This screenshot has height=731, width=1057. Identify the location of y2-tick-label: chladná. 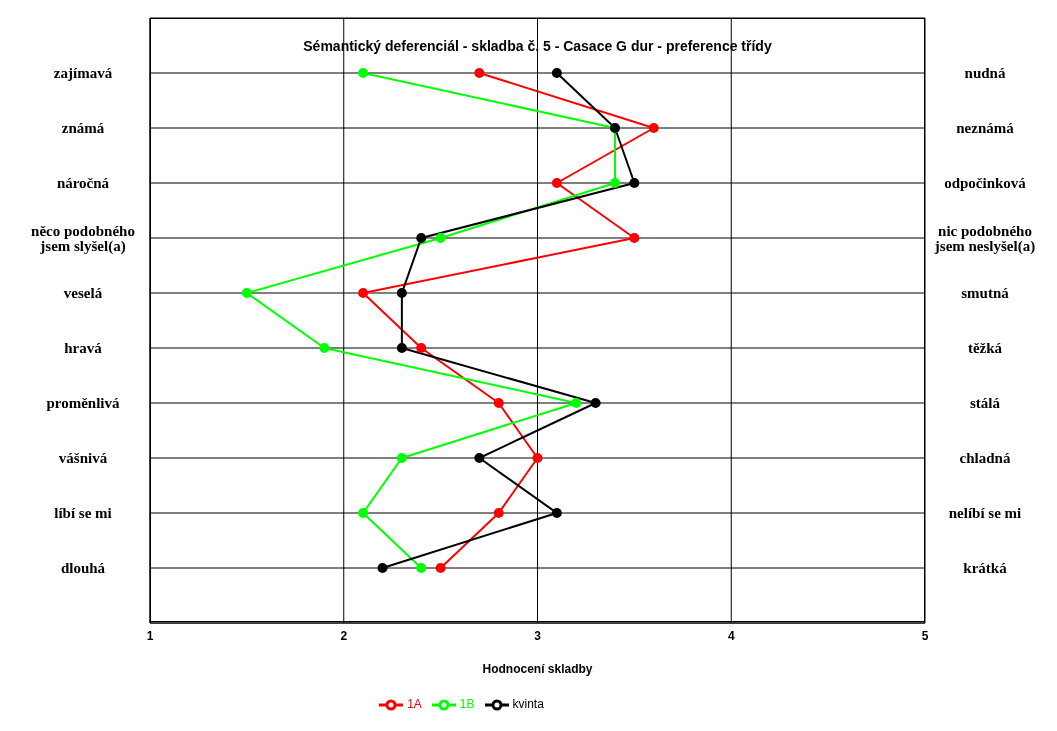
(985, 458).